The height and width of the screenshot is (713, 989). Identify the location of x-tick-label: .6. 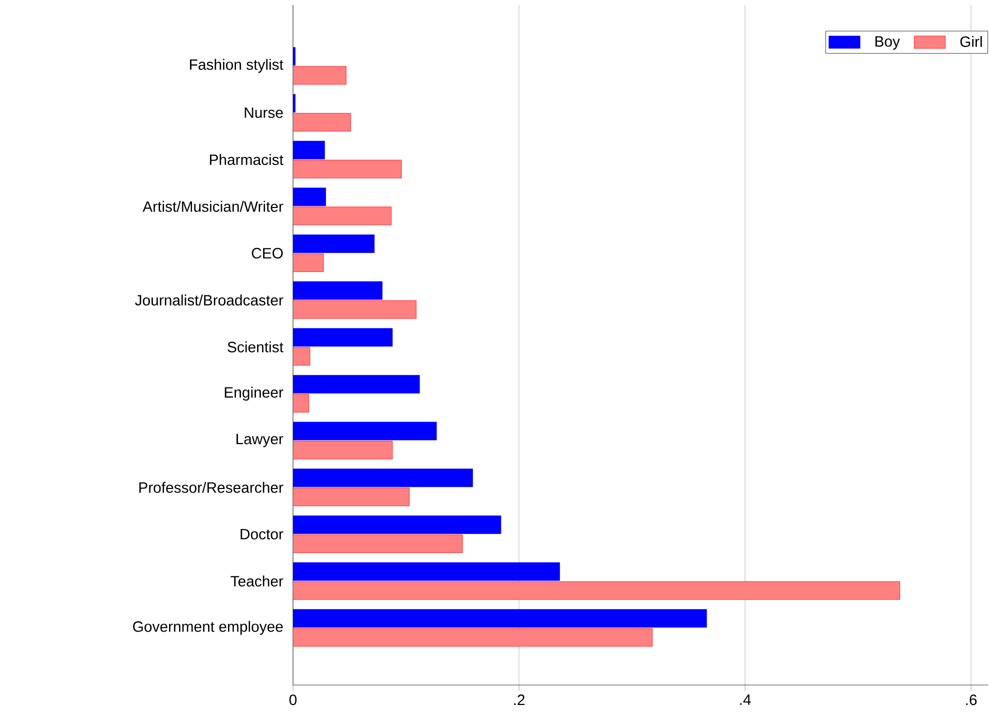
(971, 700).